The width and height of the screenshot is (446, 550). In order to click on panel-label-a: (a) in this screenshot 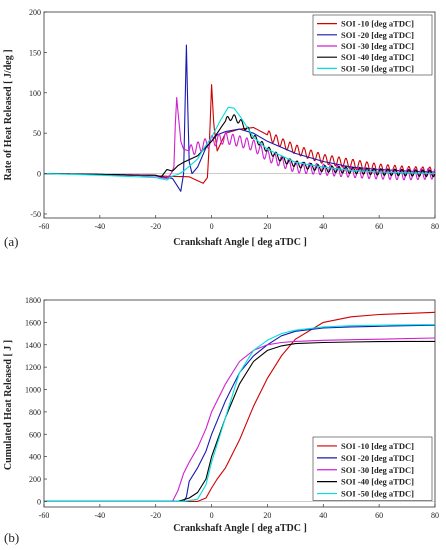, I will do `click(11, 241)`.